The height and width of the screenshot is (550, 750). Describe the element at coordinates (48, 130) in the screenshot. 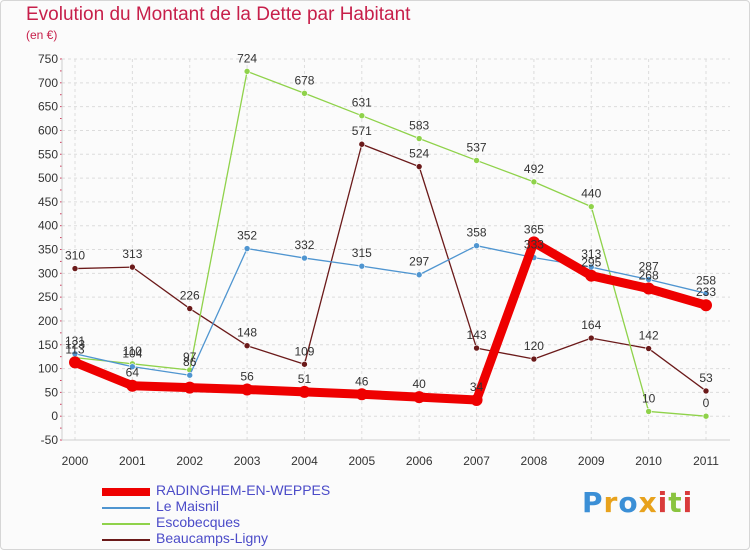

I see `y-tick-label: 600` at that location.